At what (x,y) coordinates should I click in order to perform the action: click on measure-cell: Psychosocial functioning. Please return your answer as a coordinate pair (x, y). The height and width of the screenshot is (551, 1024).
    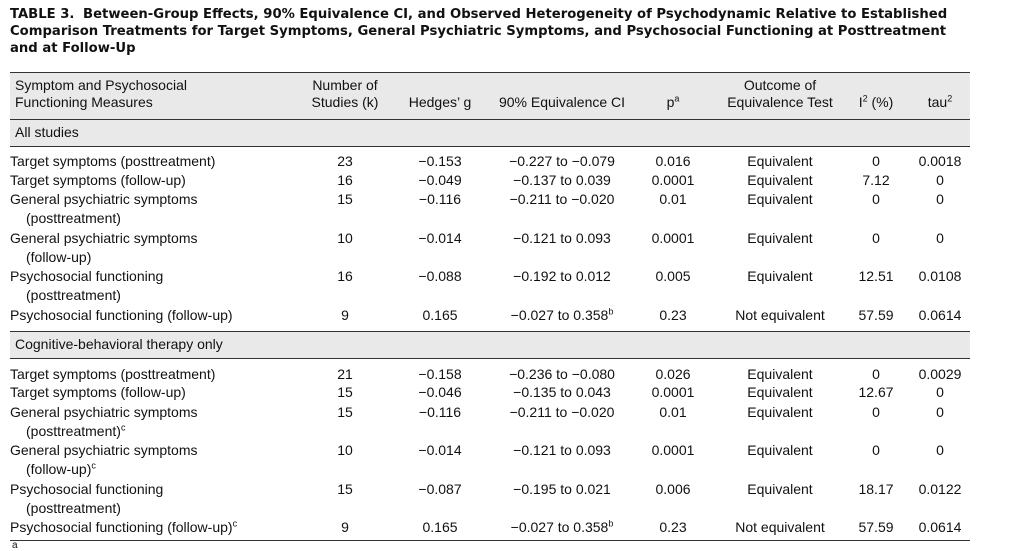
    Looking at the image, I should click on (86, 489).